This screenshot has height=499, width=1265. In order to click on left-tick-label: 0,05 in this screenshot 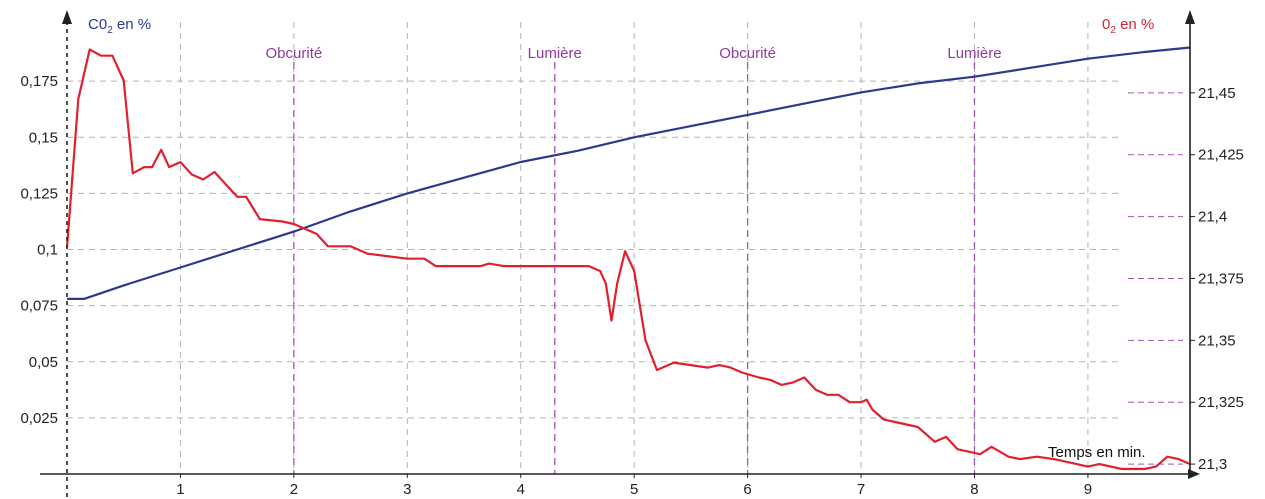, I will do `click(43, 362)`.